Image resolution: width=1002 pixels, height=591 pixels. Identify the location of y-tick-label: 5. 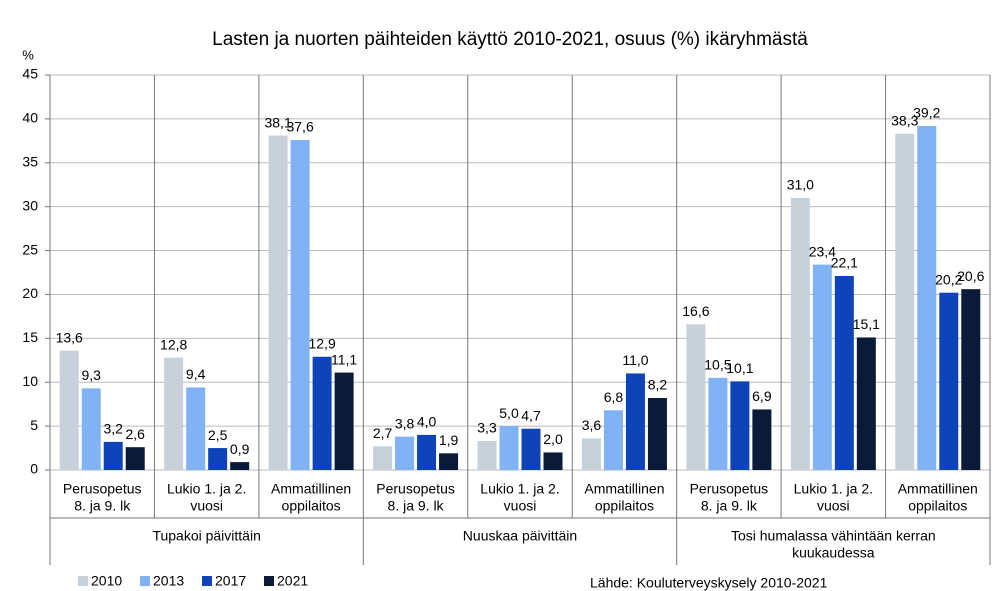
(34, 425).